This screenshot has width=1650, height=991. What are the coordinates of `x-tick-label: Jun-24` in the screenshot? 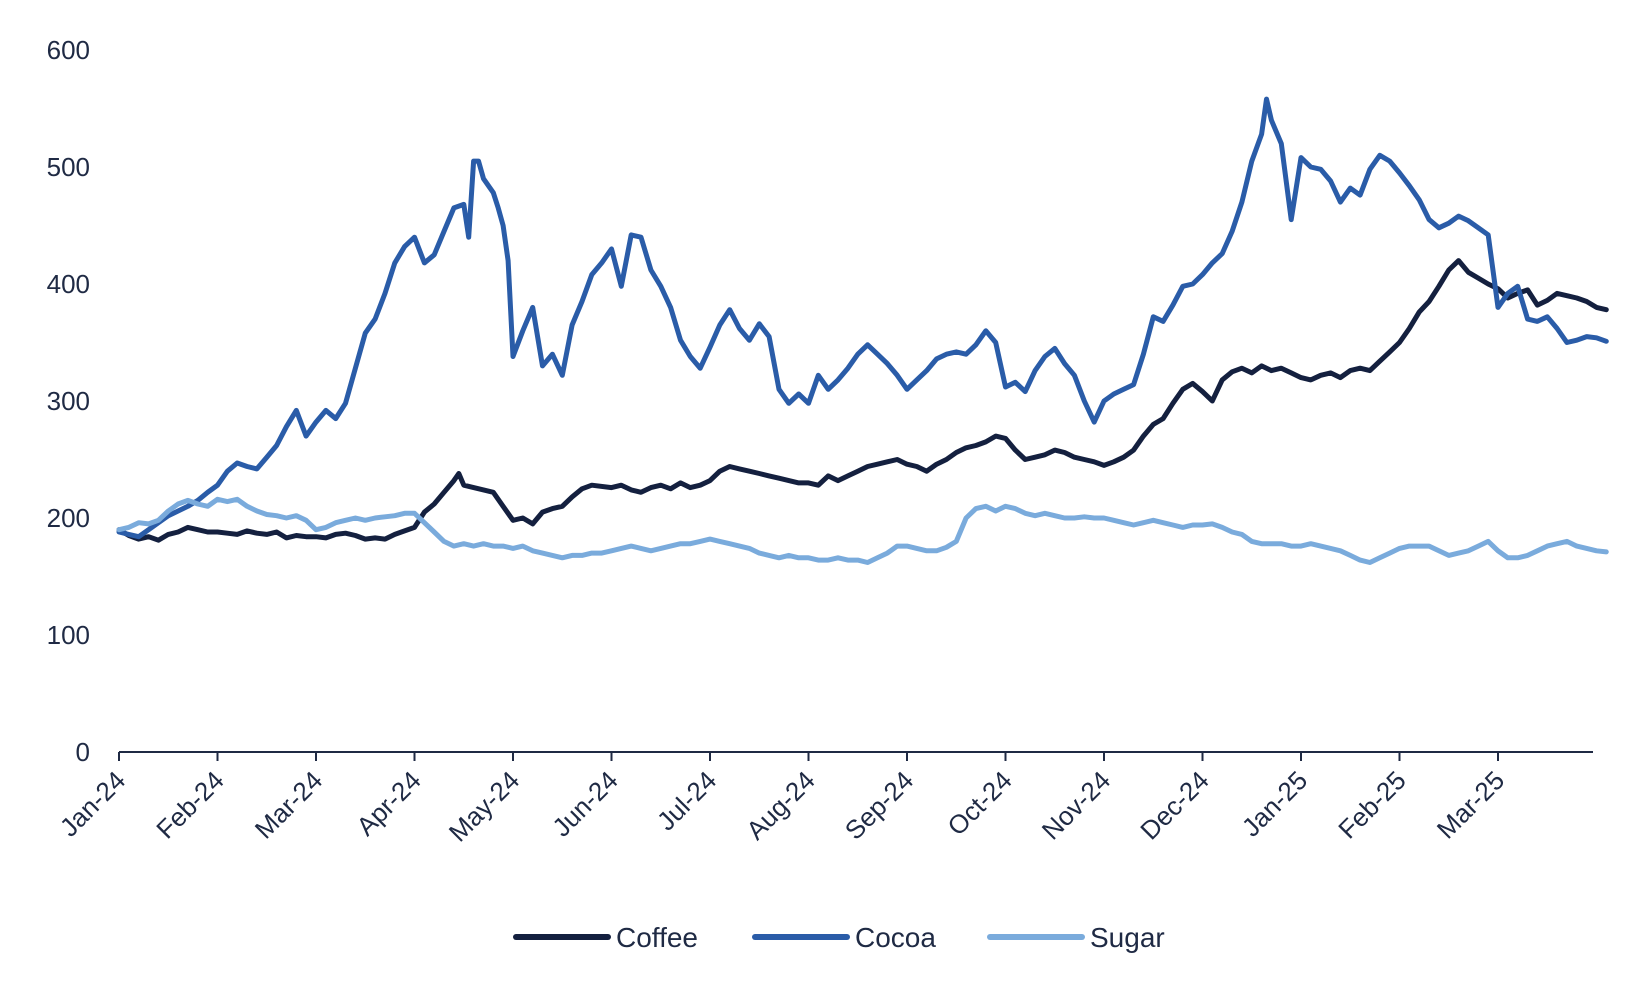 It's located at (584, 803).